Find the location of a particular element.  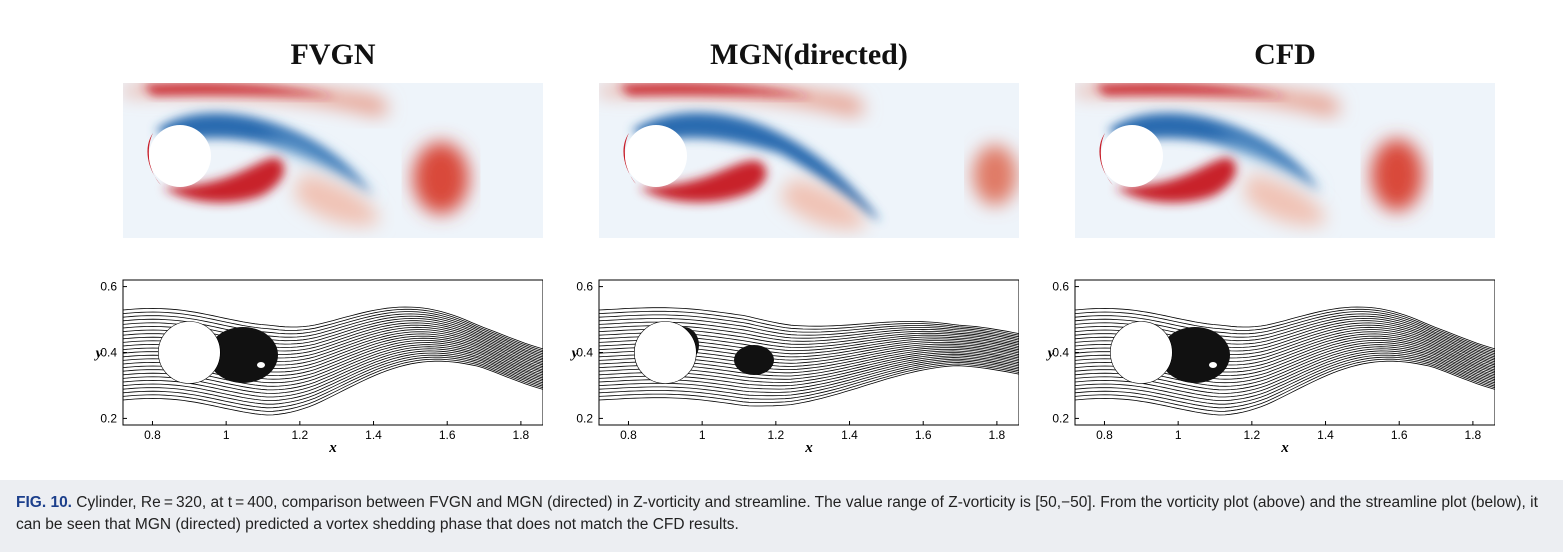

vorticity-plot-fvgn is located at coordinates (333, 160).